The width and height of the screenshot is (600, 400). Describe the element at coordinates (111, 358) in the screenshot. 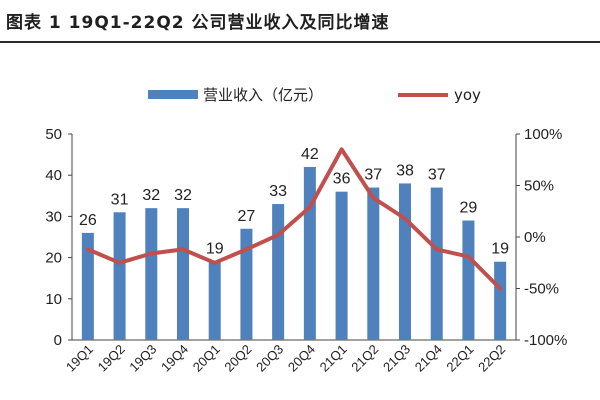

I see `x-tick-label: 19Q2` at that location.